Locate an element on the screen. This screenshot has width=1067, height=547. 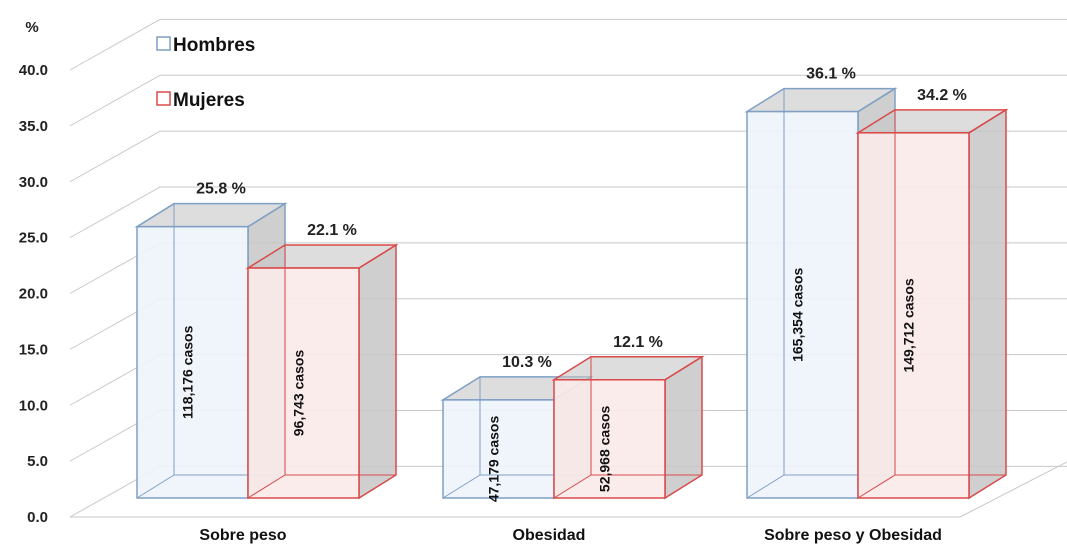
category-label: Obesidad is located at coordinates (549, 535).